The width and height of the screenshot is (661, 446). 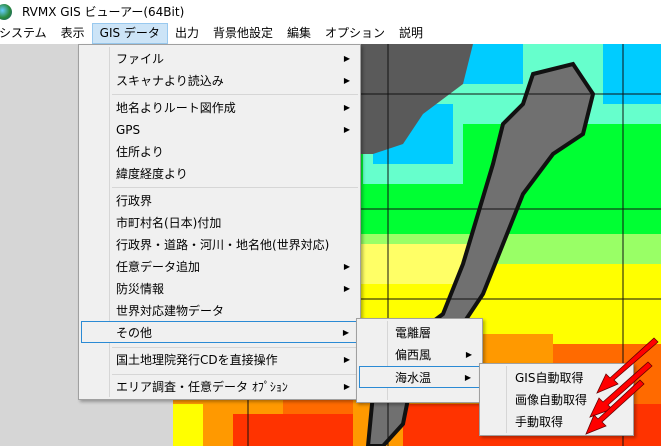 What do you see at coordinates (413, 333) in the screenshot?
I see `menu-item-ionosphere: 電離層` at bounding box center [413, 333].